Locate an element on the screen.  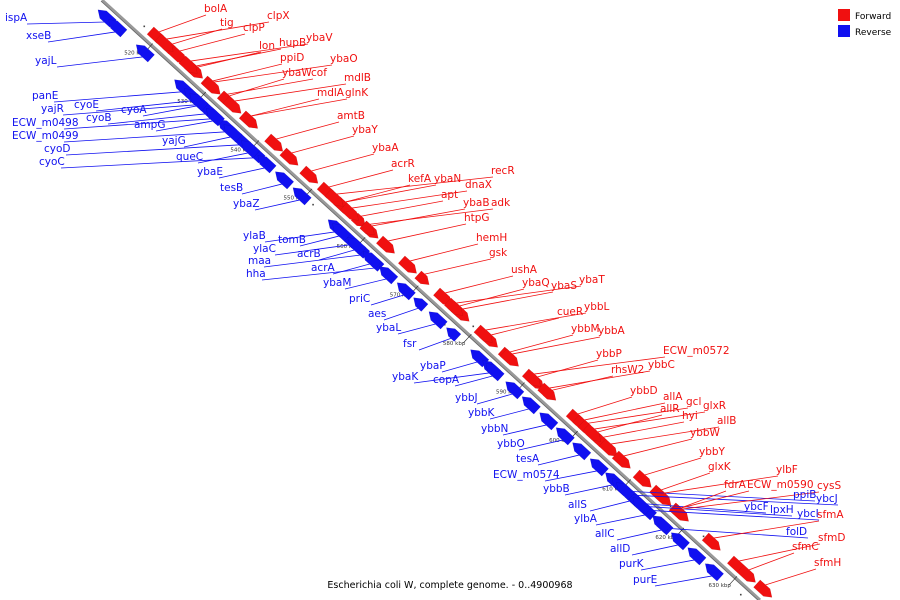
gene-label-hha: hha is located at coordinates (256, 274).